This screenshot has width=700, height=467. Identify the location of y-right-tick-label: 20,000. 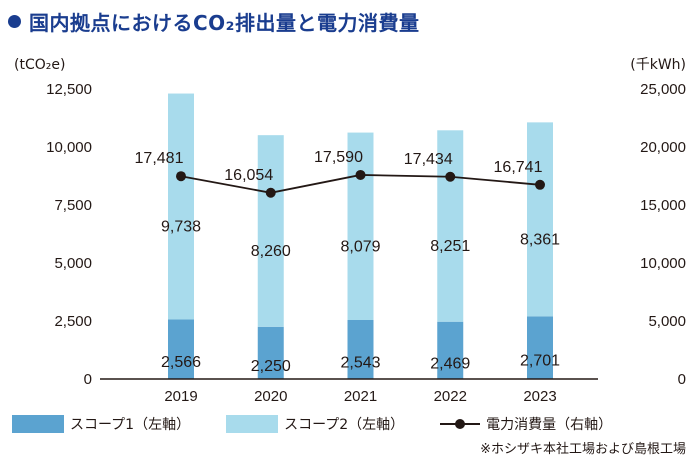
(663, 147).